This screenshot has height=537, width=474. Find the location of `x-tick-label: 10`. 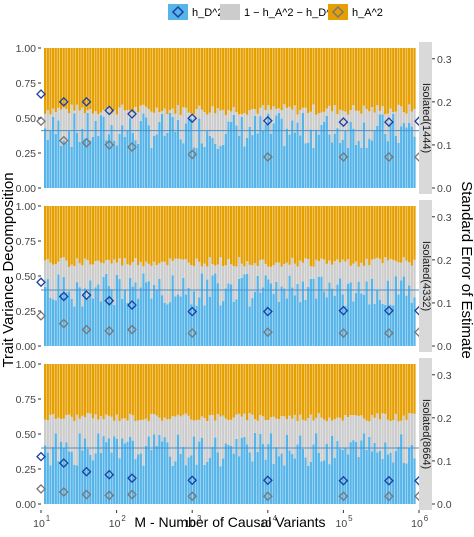

x-tick-label: 10 is located at coordinates (266, 524).